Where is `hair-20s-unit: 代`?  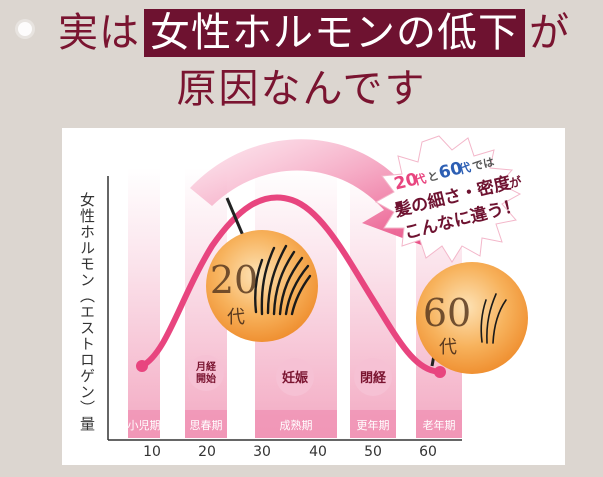 hair-20s-unit: 代 is located at coordinates (236, 317).